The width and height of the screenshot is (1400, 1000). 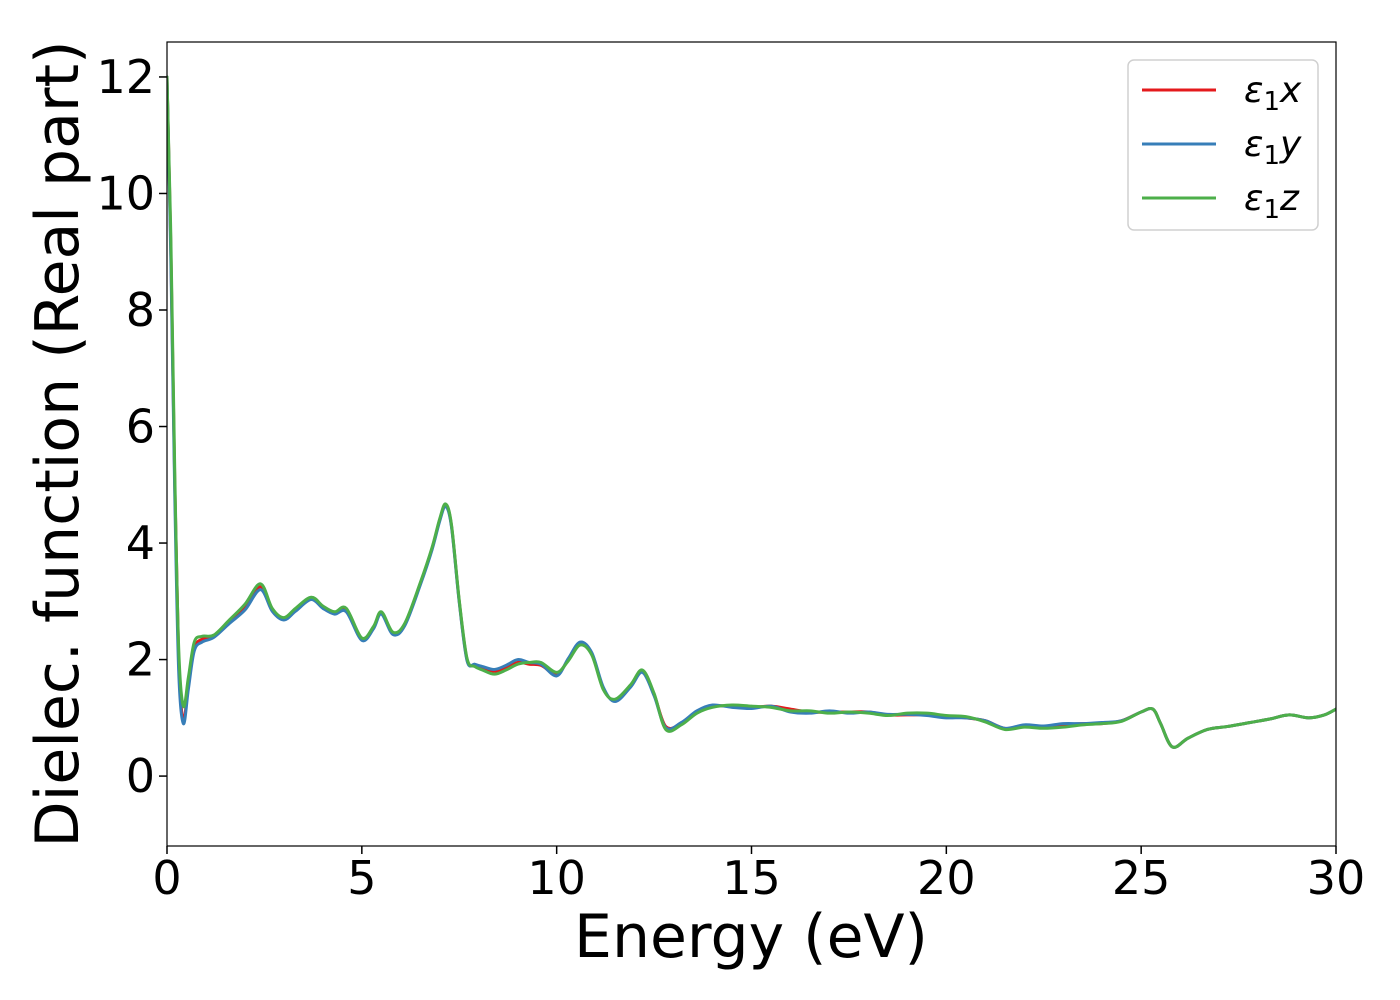 I want to click on y-tick-label: 0, so click(x=140, y=776).